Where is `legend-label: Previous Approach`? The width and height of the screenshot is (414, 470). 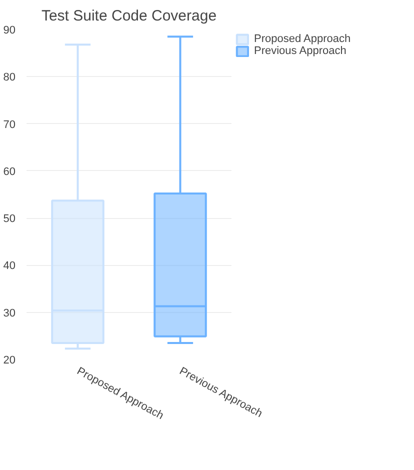
legend-label: Previous Approach is located at coordinates (300, 51).